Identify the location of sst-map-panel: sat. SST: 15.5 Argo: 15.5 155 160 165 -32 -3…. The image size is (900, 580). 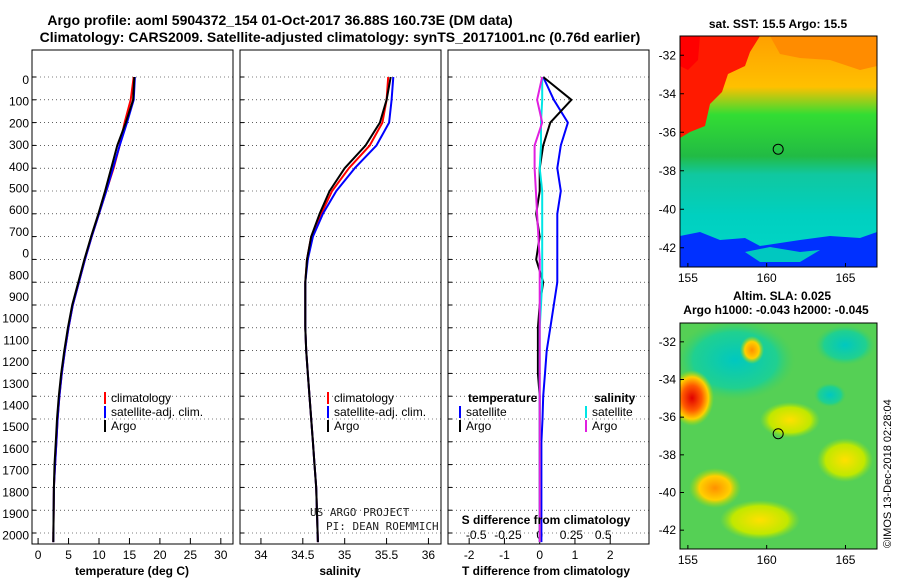
(768, 151).